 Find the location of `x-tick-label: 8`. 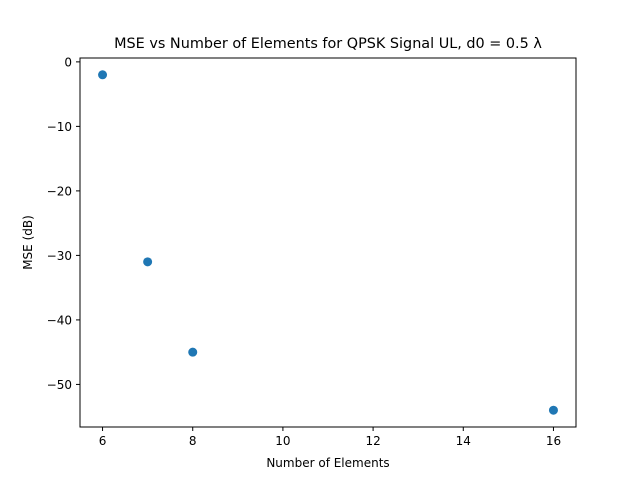

x-tick-label: 8 is located at coordinates (193, 441).